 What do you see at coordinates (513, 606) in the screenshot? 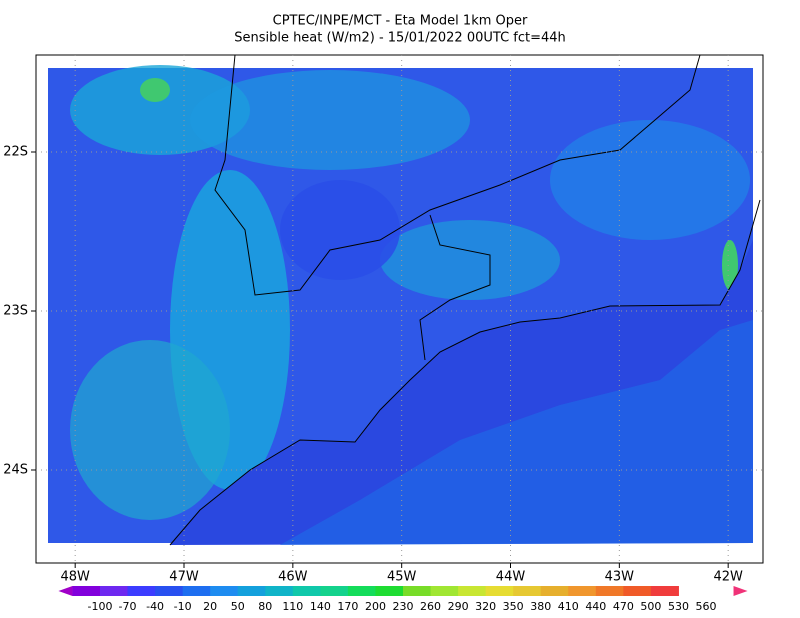
I see `colorbar-label: 350` at bounding box center [513, 606].